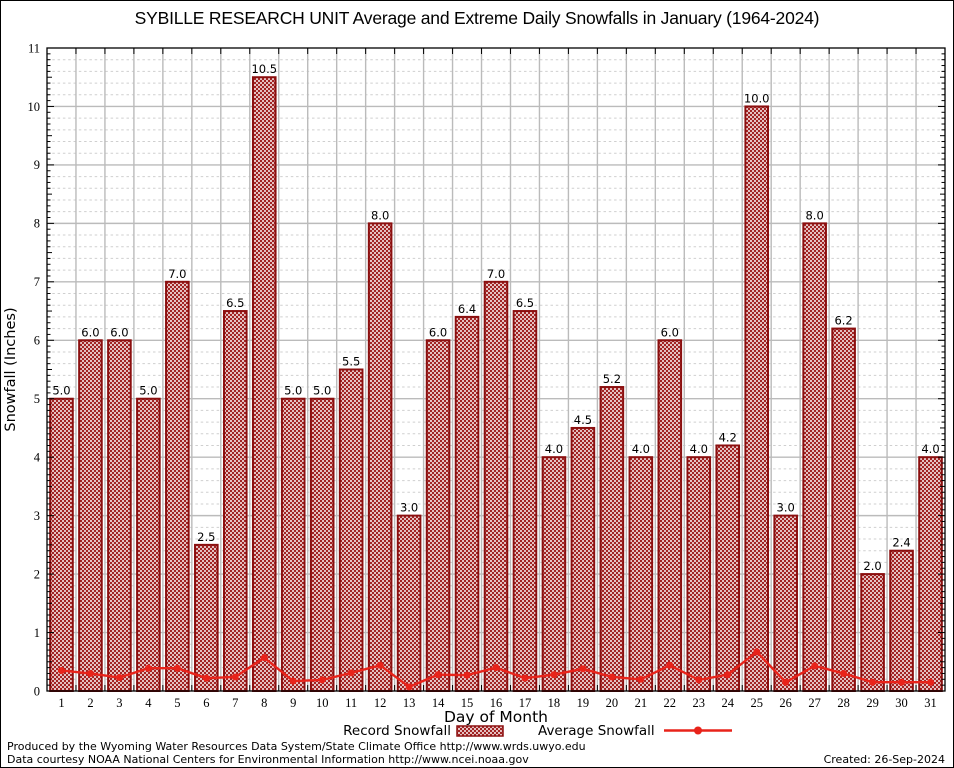 This screenshot has width=954, height=768. Describe the element at coordinates (235, 303) in the screenshot. I see `bar-label-day-7: 6.5` at that location.